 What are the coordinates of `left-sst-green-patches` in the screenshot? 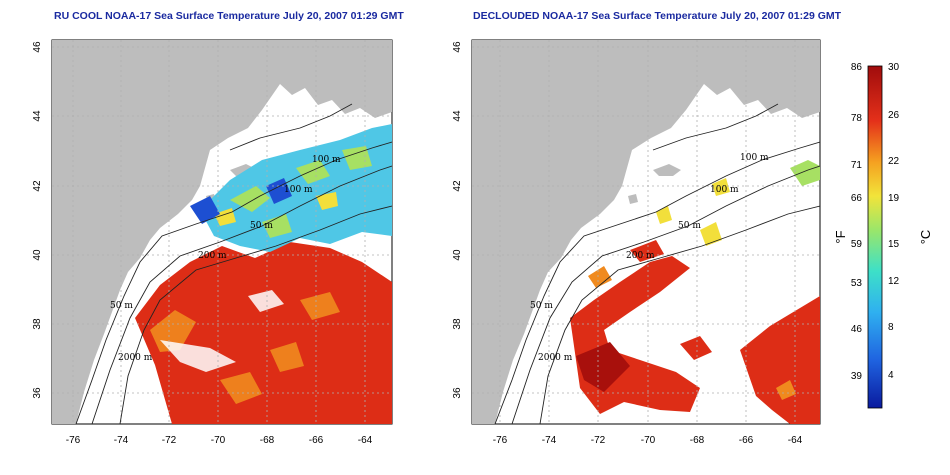 It's located at (301, 192).